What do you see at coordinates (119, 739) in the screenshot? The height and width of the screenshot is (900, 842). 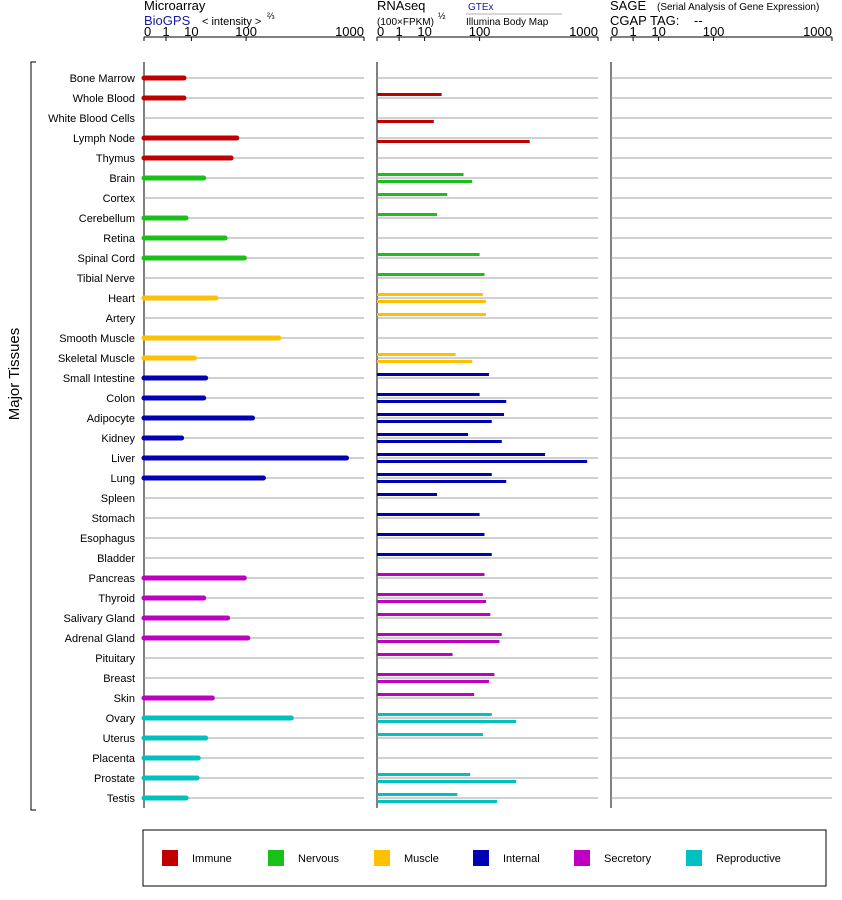 I see `tissue-label: Uterus` at bounding box center [119, 739].